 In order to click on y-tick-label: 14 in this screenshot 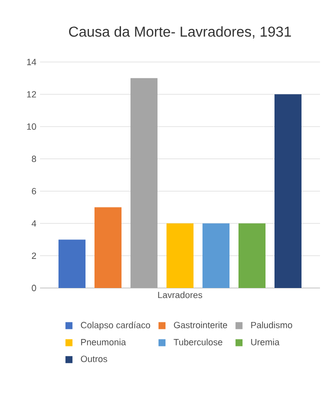, I will do `click(31, 62)`.